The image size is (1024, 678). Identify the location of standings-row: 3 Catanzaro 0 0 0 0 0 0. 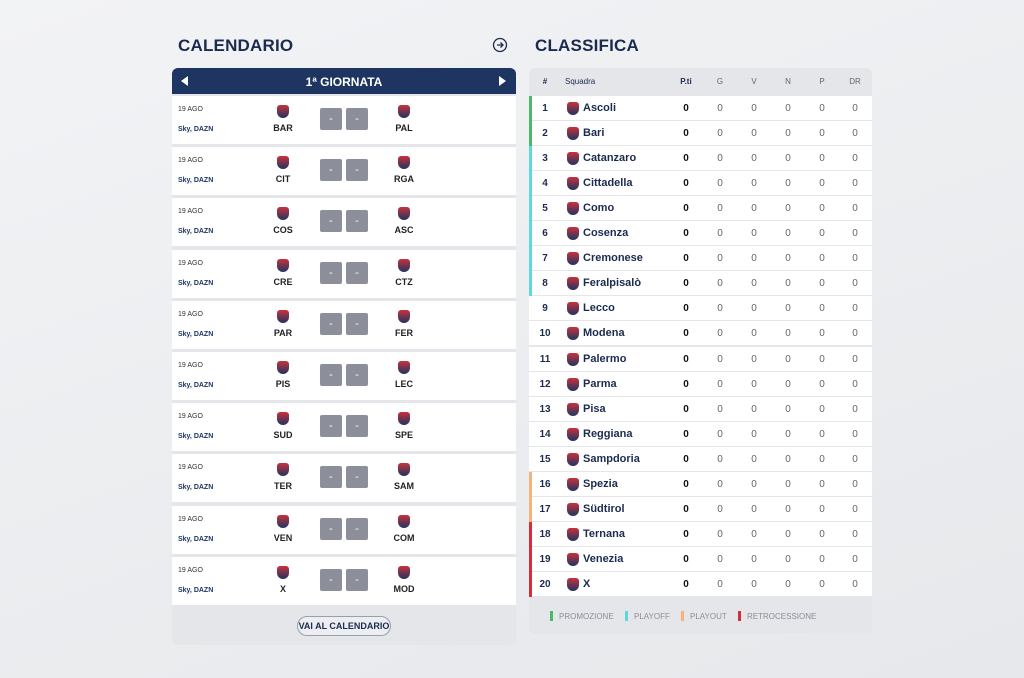
(700, 159).